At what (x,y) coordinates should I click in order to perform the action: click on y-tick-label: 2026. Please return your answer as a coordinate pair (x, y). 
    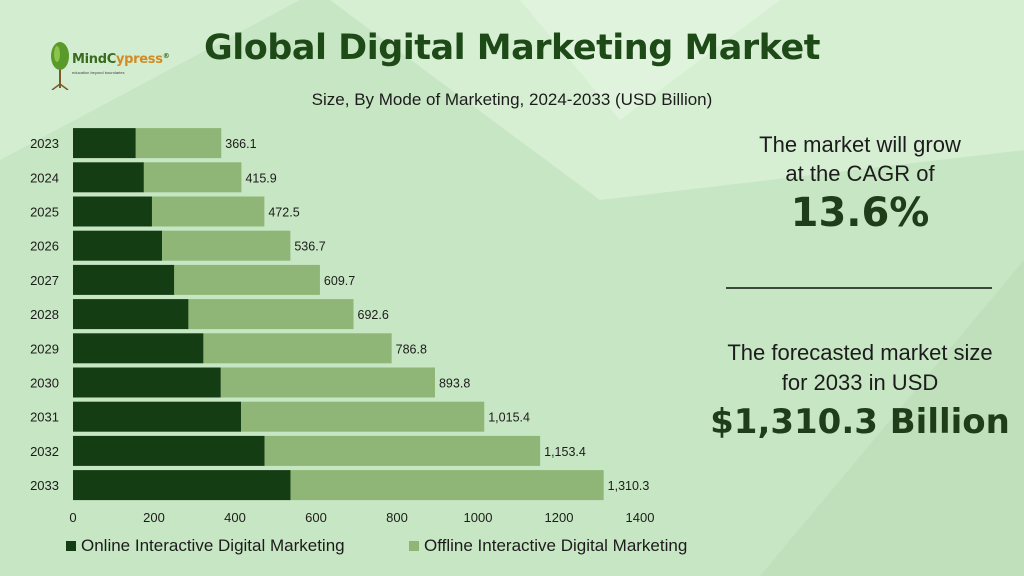
    Looking at the image, I should click on (44, 246).